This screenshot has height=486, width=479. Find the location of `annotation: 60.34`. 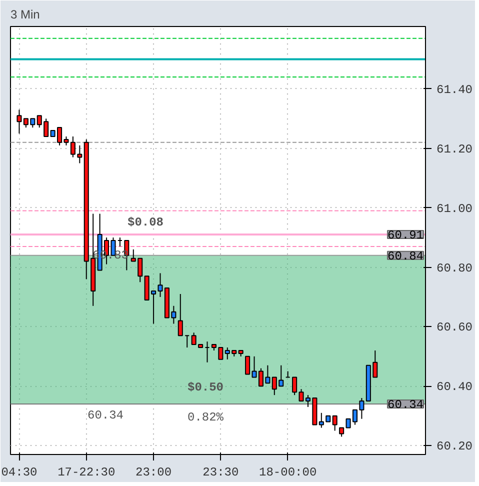

annotation: 60.34 is located at coordinates (105, 415).